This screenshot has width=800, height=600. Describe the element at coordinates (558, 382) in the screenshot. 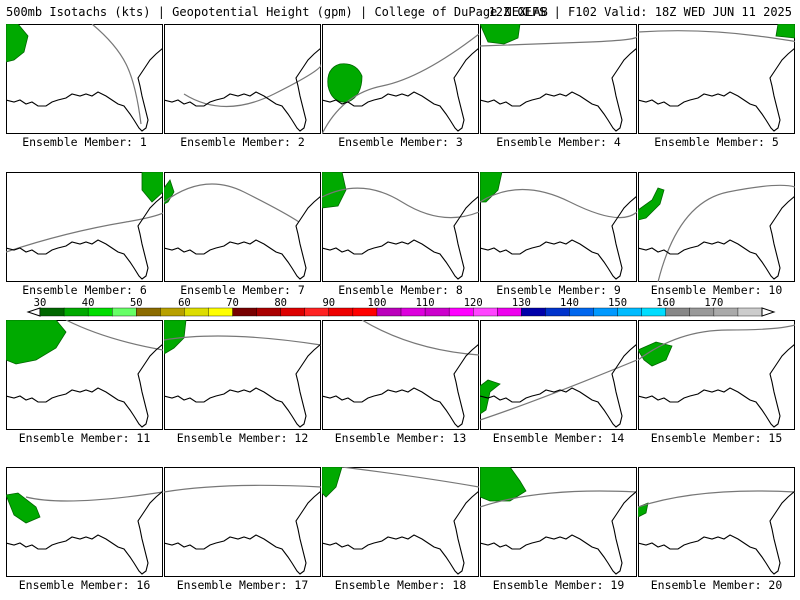

I see `member-panel: Ensemble Member: 14` at that location.